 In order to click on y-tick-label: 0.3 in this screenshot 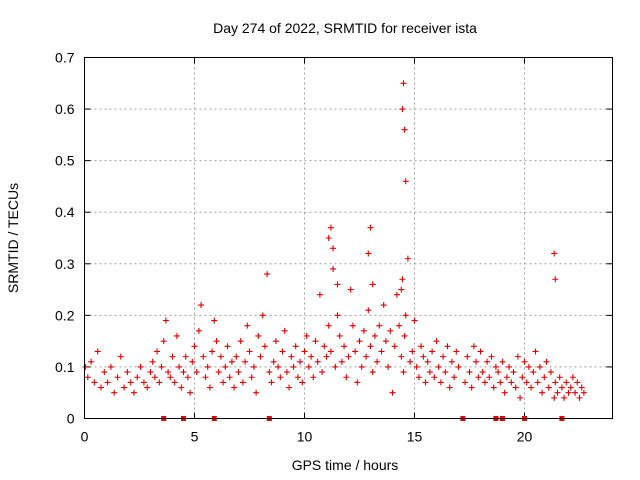, I will do `click(65, 264)`.